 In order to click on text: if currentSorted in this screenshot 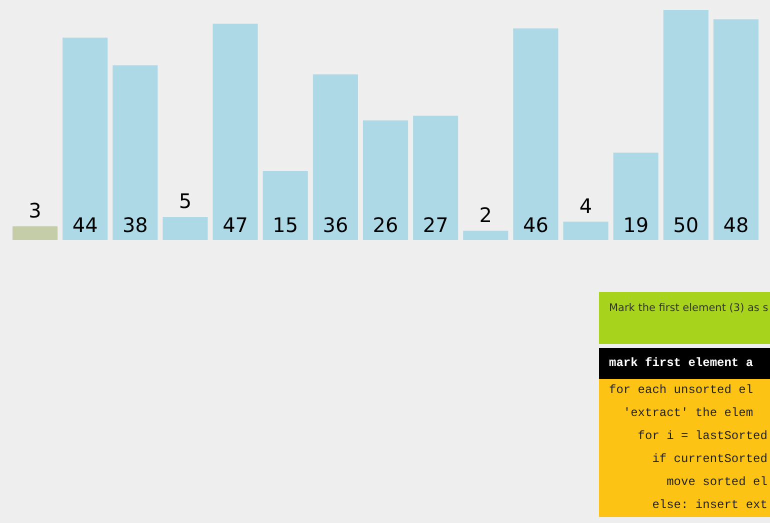, I will do `click(684, 459)`.